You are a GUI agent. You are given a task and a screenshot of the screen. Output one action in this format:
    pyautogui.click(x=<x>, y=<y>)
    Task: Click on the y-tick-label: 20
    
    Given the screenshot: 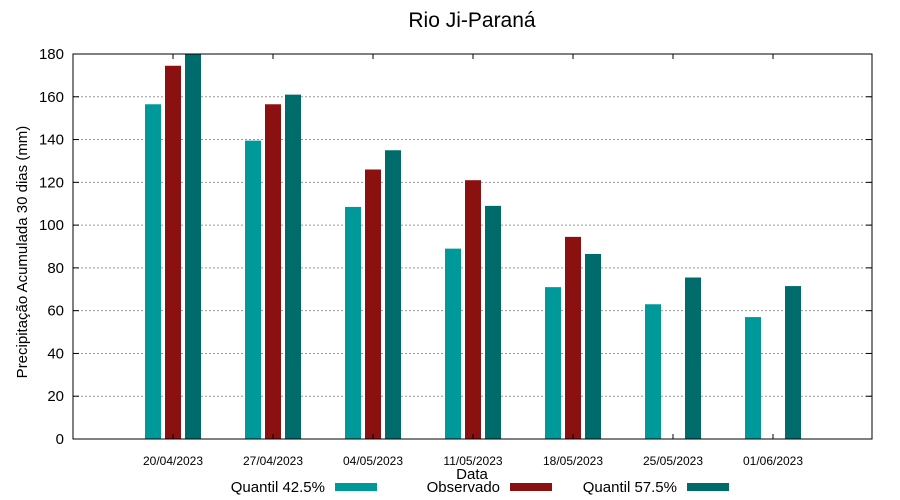 What is the action you would take?
    pyautogui.click(x=55, y=396)
    